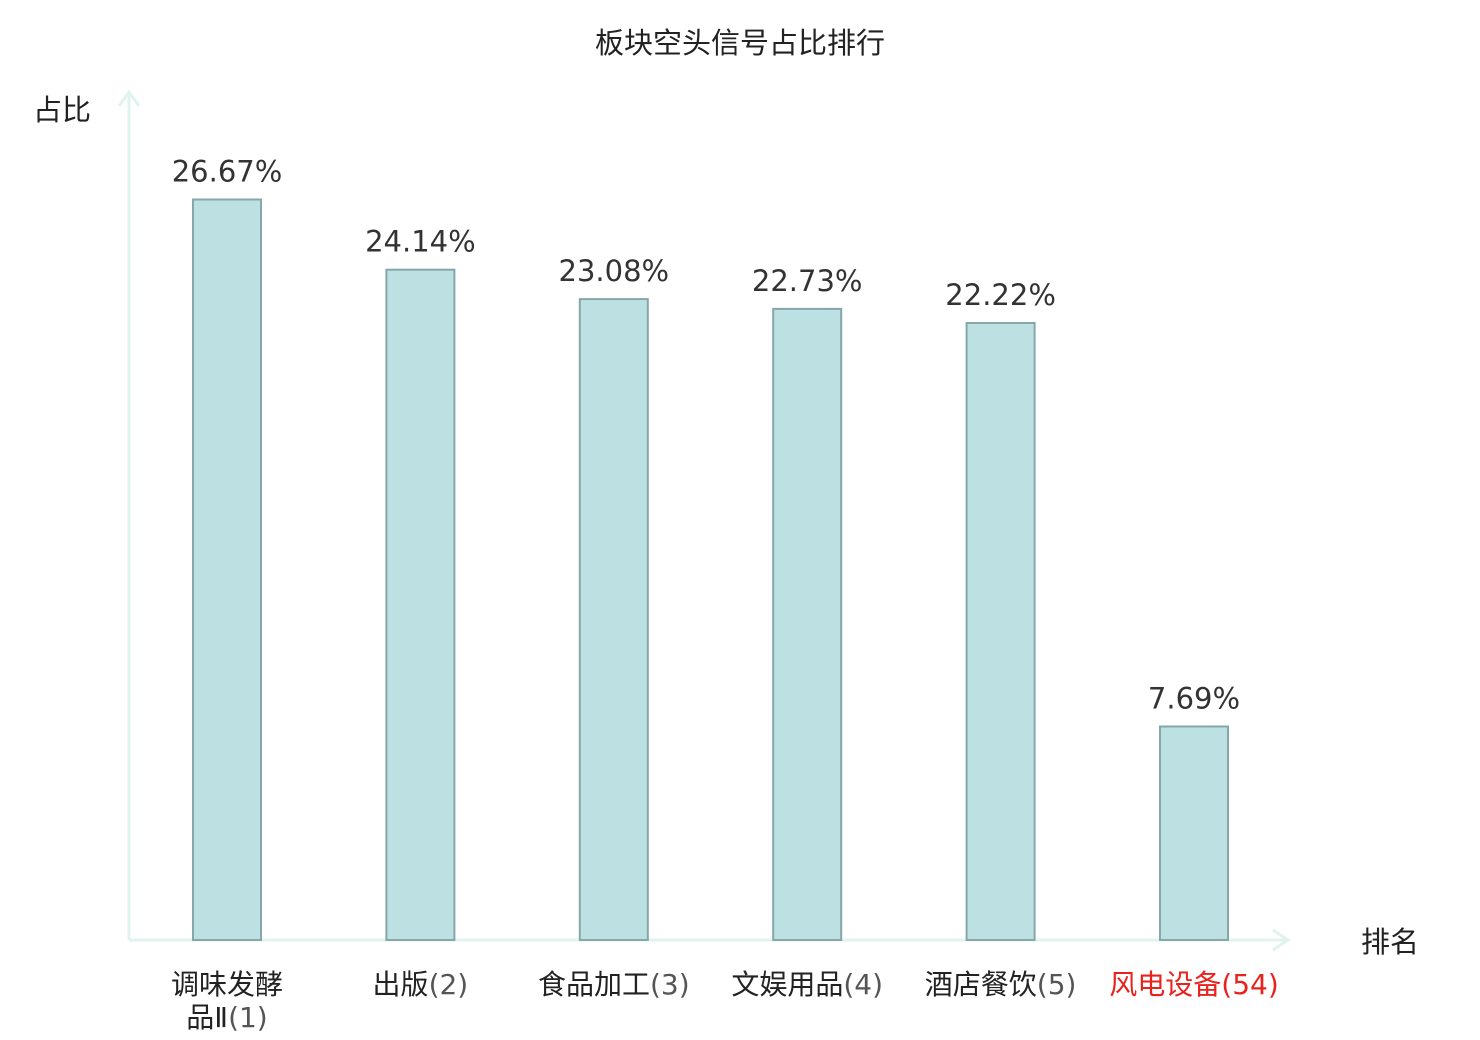 The height and width of the screenshot is (1040, 1480). Describe the element at coordinates (227, 172) in the screenshot. I see `value-label-1: 26.67%` at that location.